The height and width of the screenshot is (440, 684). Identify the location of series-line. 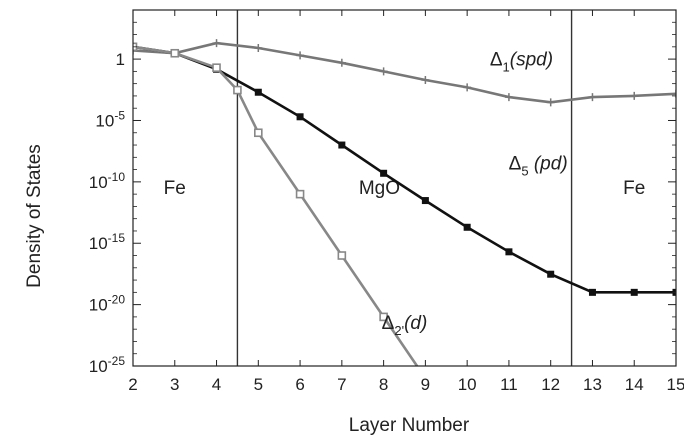
(404, 72).